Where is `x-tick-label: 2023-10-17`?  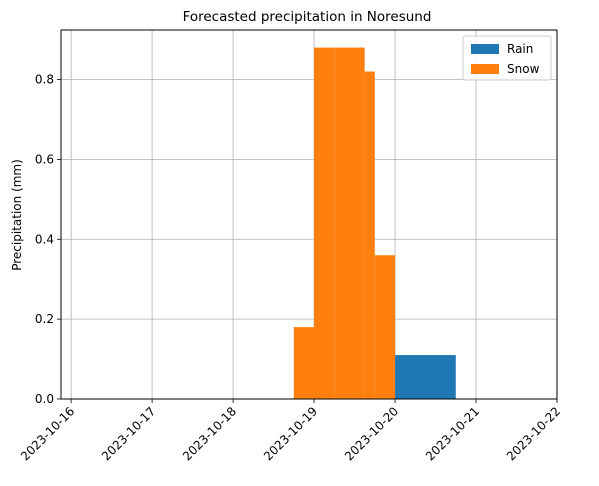
x-tick-label: 2023-10-17 is located at coordinates (128, 433).